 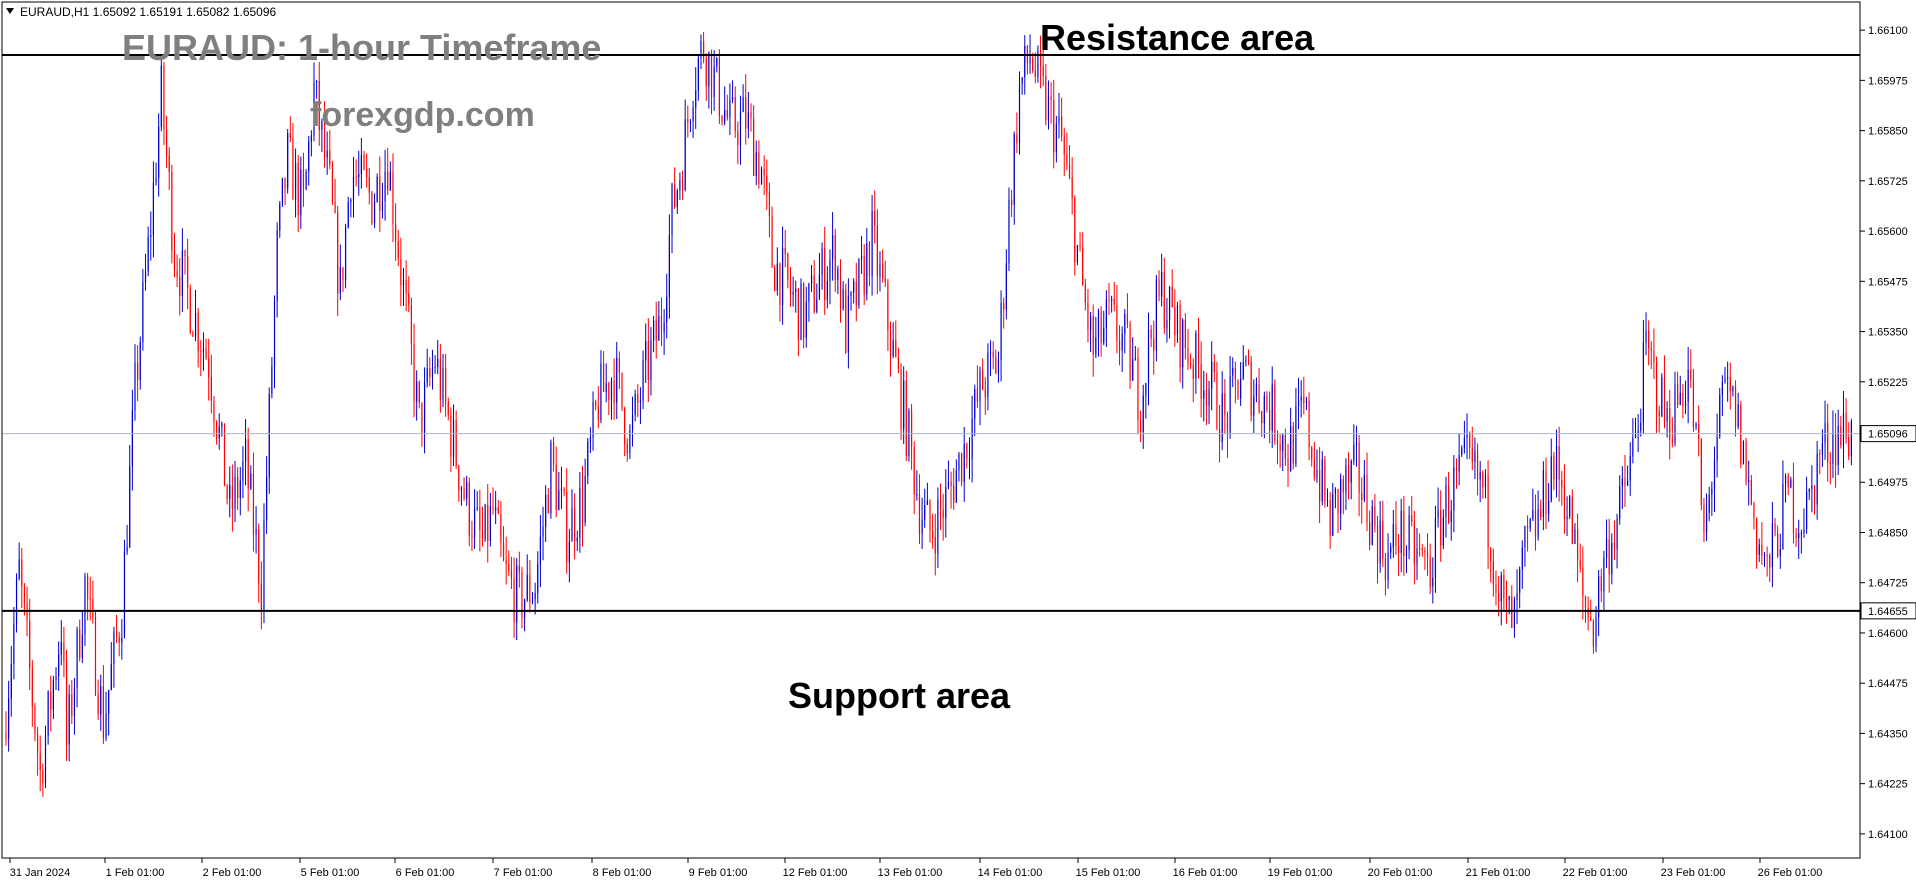 What do you see at coordinates (10, 11) in the screenshot?
I see `collapse-triangle-icon` at bounding box center [10, 11].